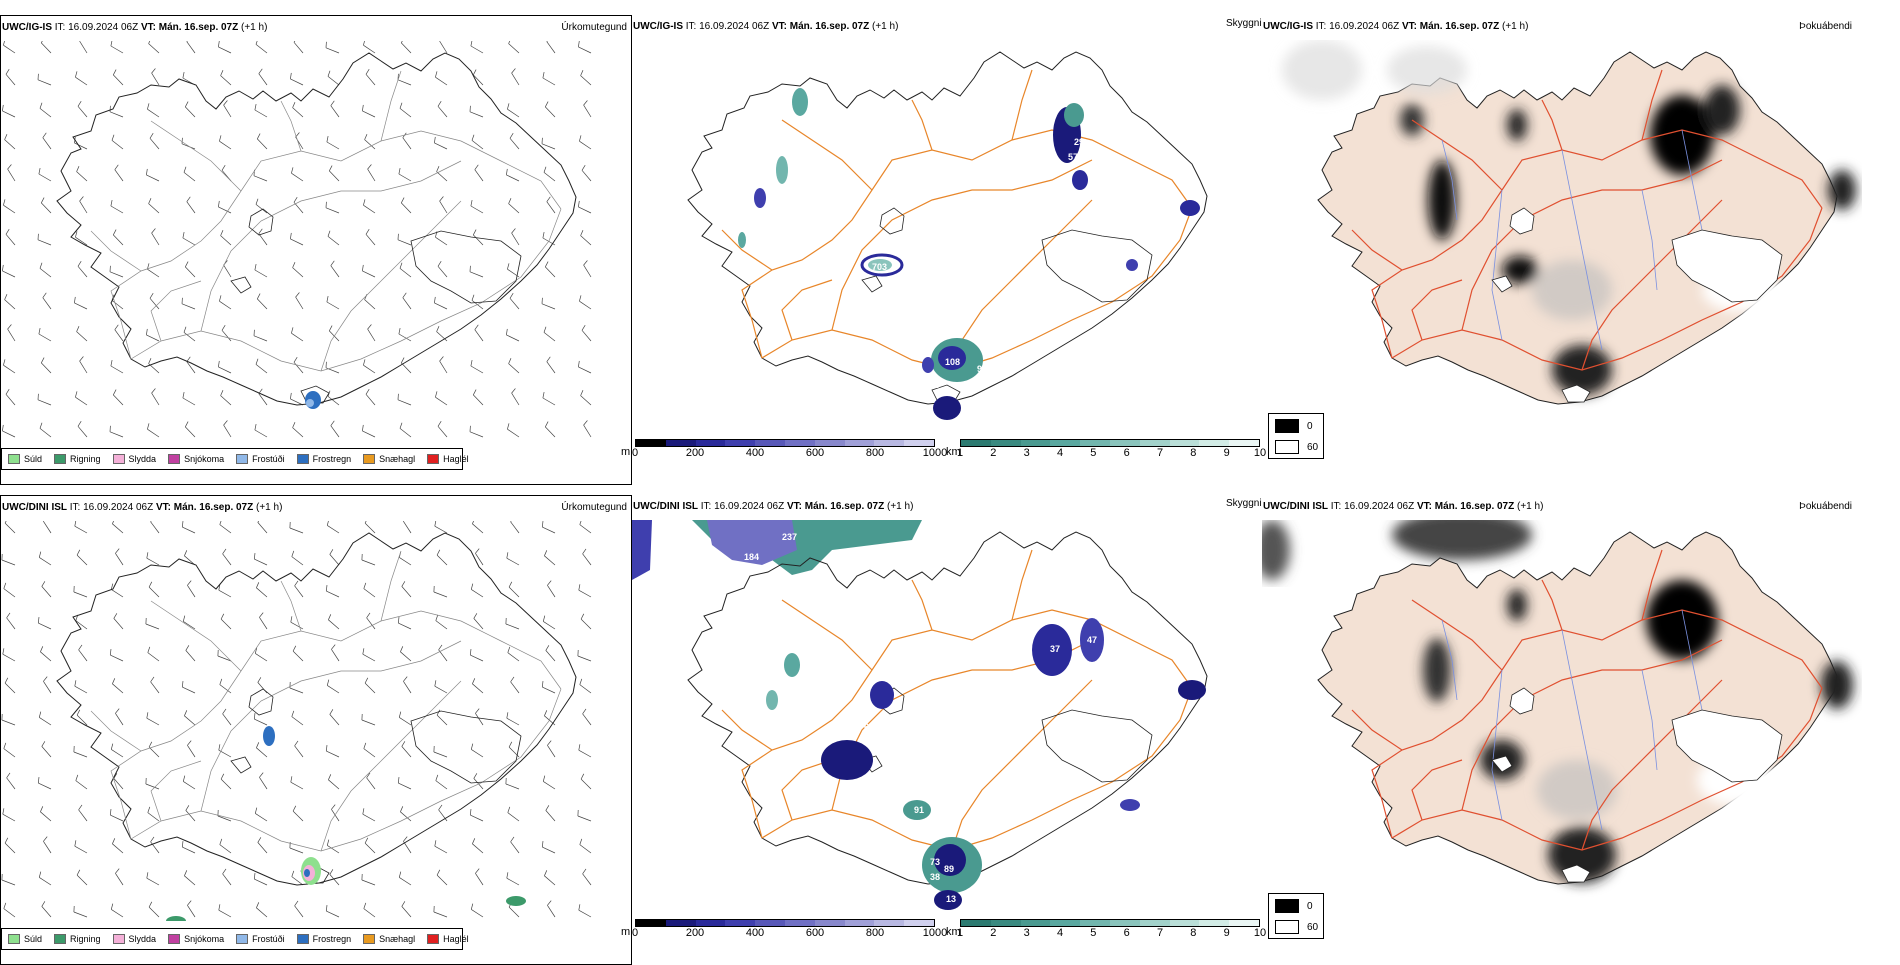  Describe the element at coordinates (346, 823) in the screenshot. I see `precip-area` at that location.